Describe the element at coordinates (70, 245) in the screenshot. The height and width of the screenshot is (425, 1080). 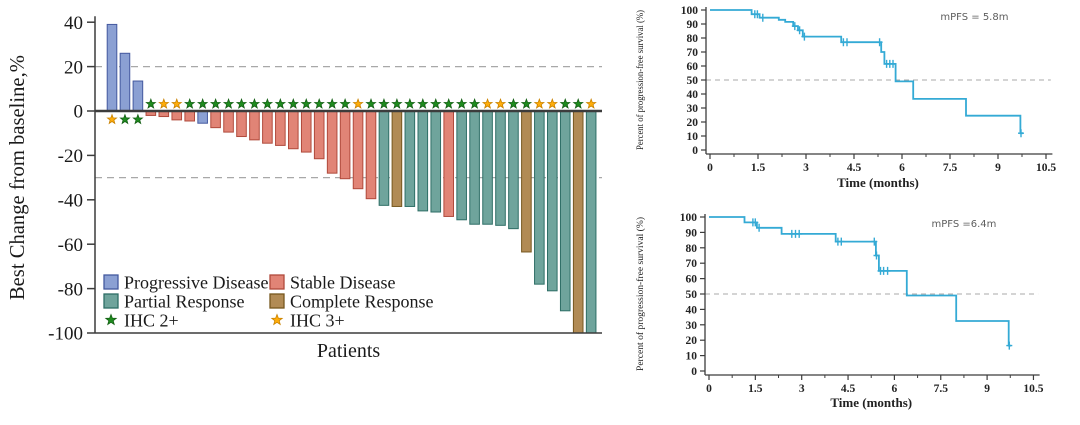
I see `y-tick-label: -60` at that location.